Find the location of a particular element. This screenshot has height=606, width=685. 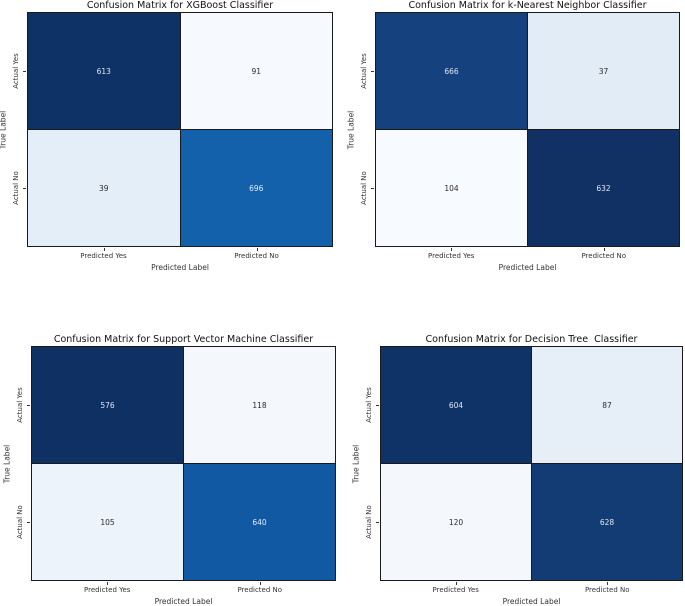

cell-true-negative: 632 is located at coordinates (603, 188).